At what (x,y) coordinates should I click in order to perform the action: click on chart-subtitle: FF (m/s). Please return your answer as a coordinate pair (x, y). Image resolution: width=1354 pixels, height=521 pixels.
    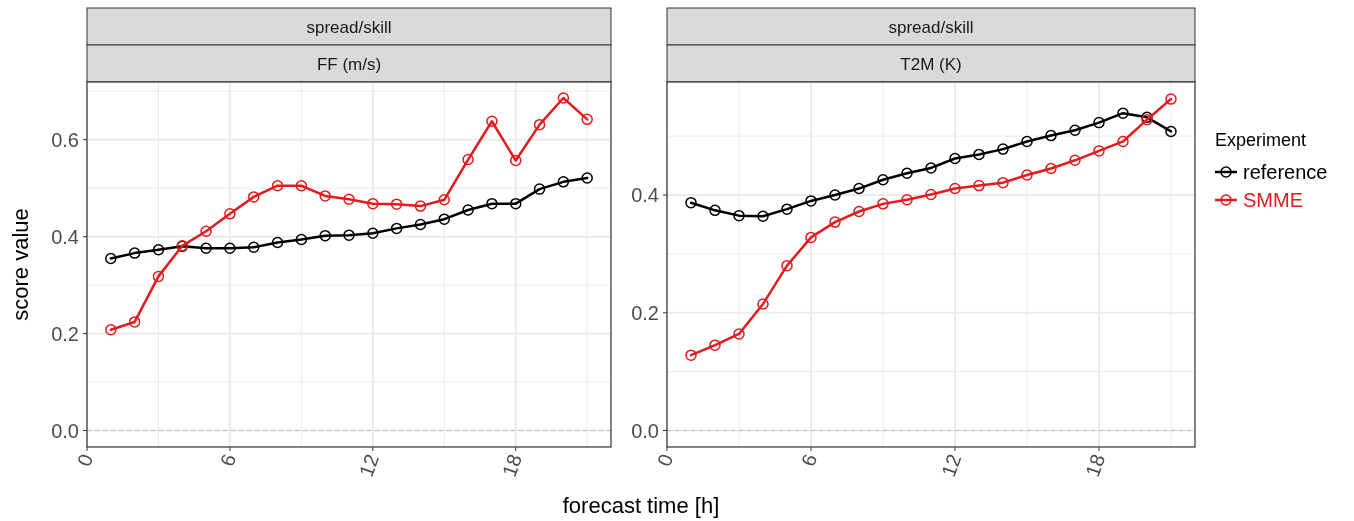
    Looking at the image, I should click on (349, 64).